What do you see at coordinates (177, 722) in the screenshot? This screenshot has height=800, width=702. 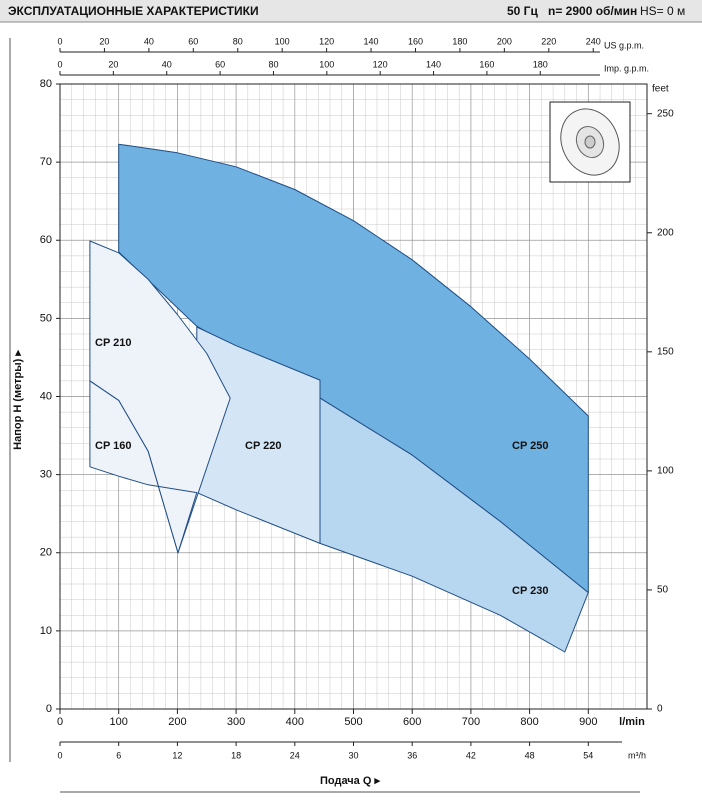 I see `x-tick-label: 200` at bounding box center [177, 722].